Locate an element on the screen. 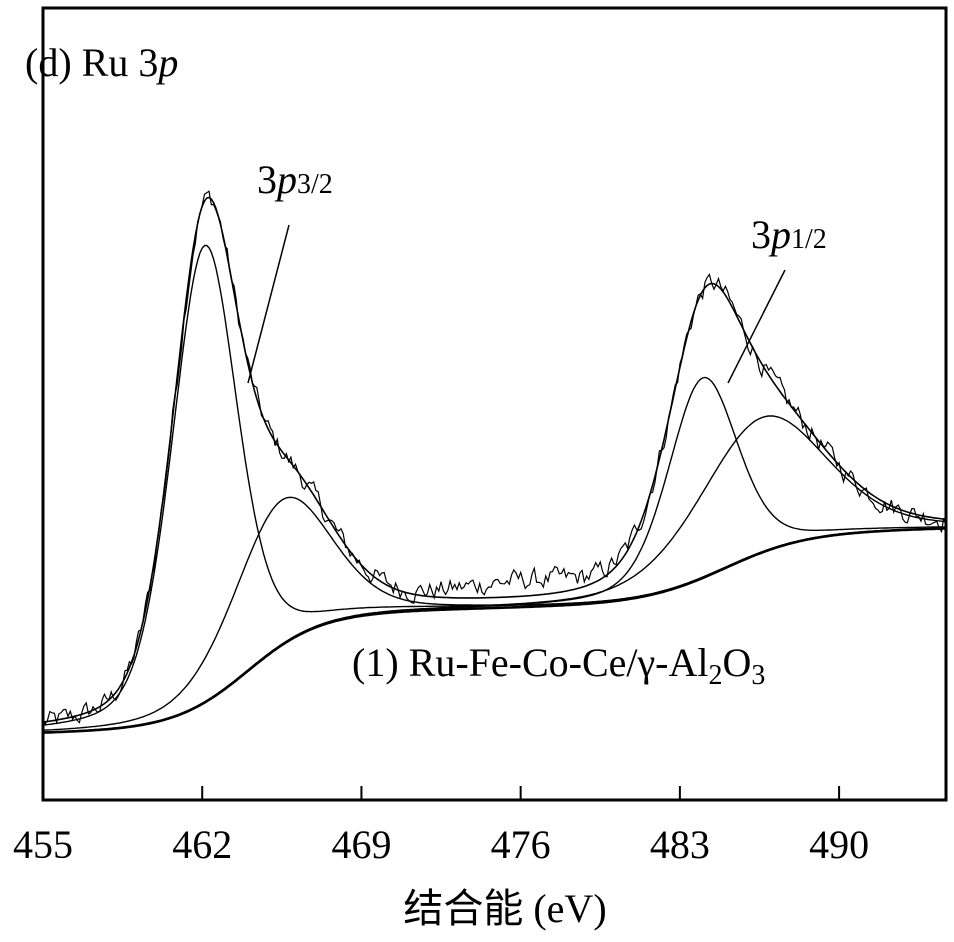 The height and width of the screenshot is (942, 954). x-tick-label: 455 is located at coordinates (43, 844).